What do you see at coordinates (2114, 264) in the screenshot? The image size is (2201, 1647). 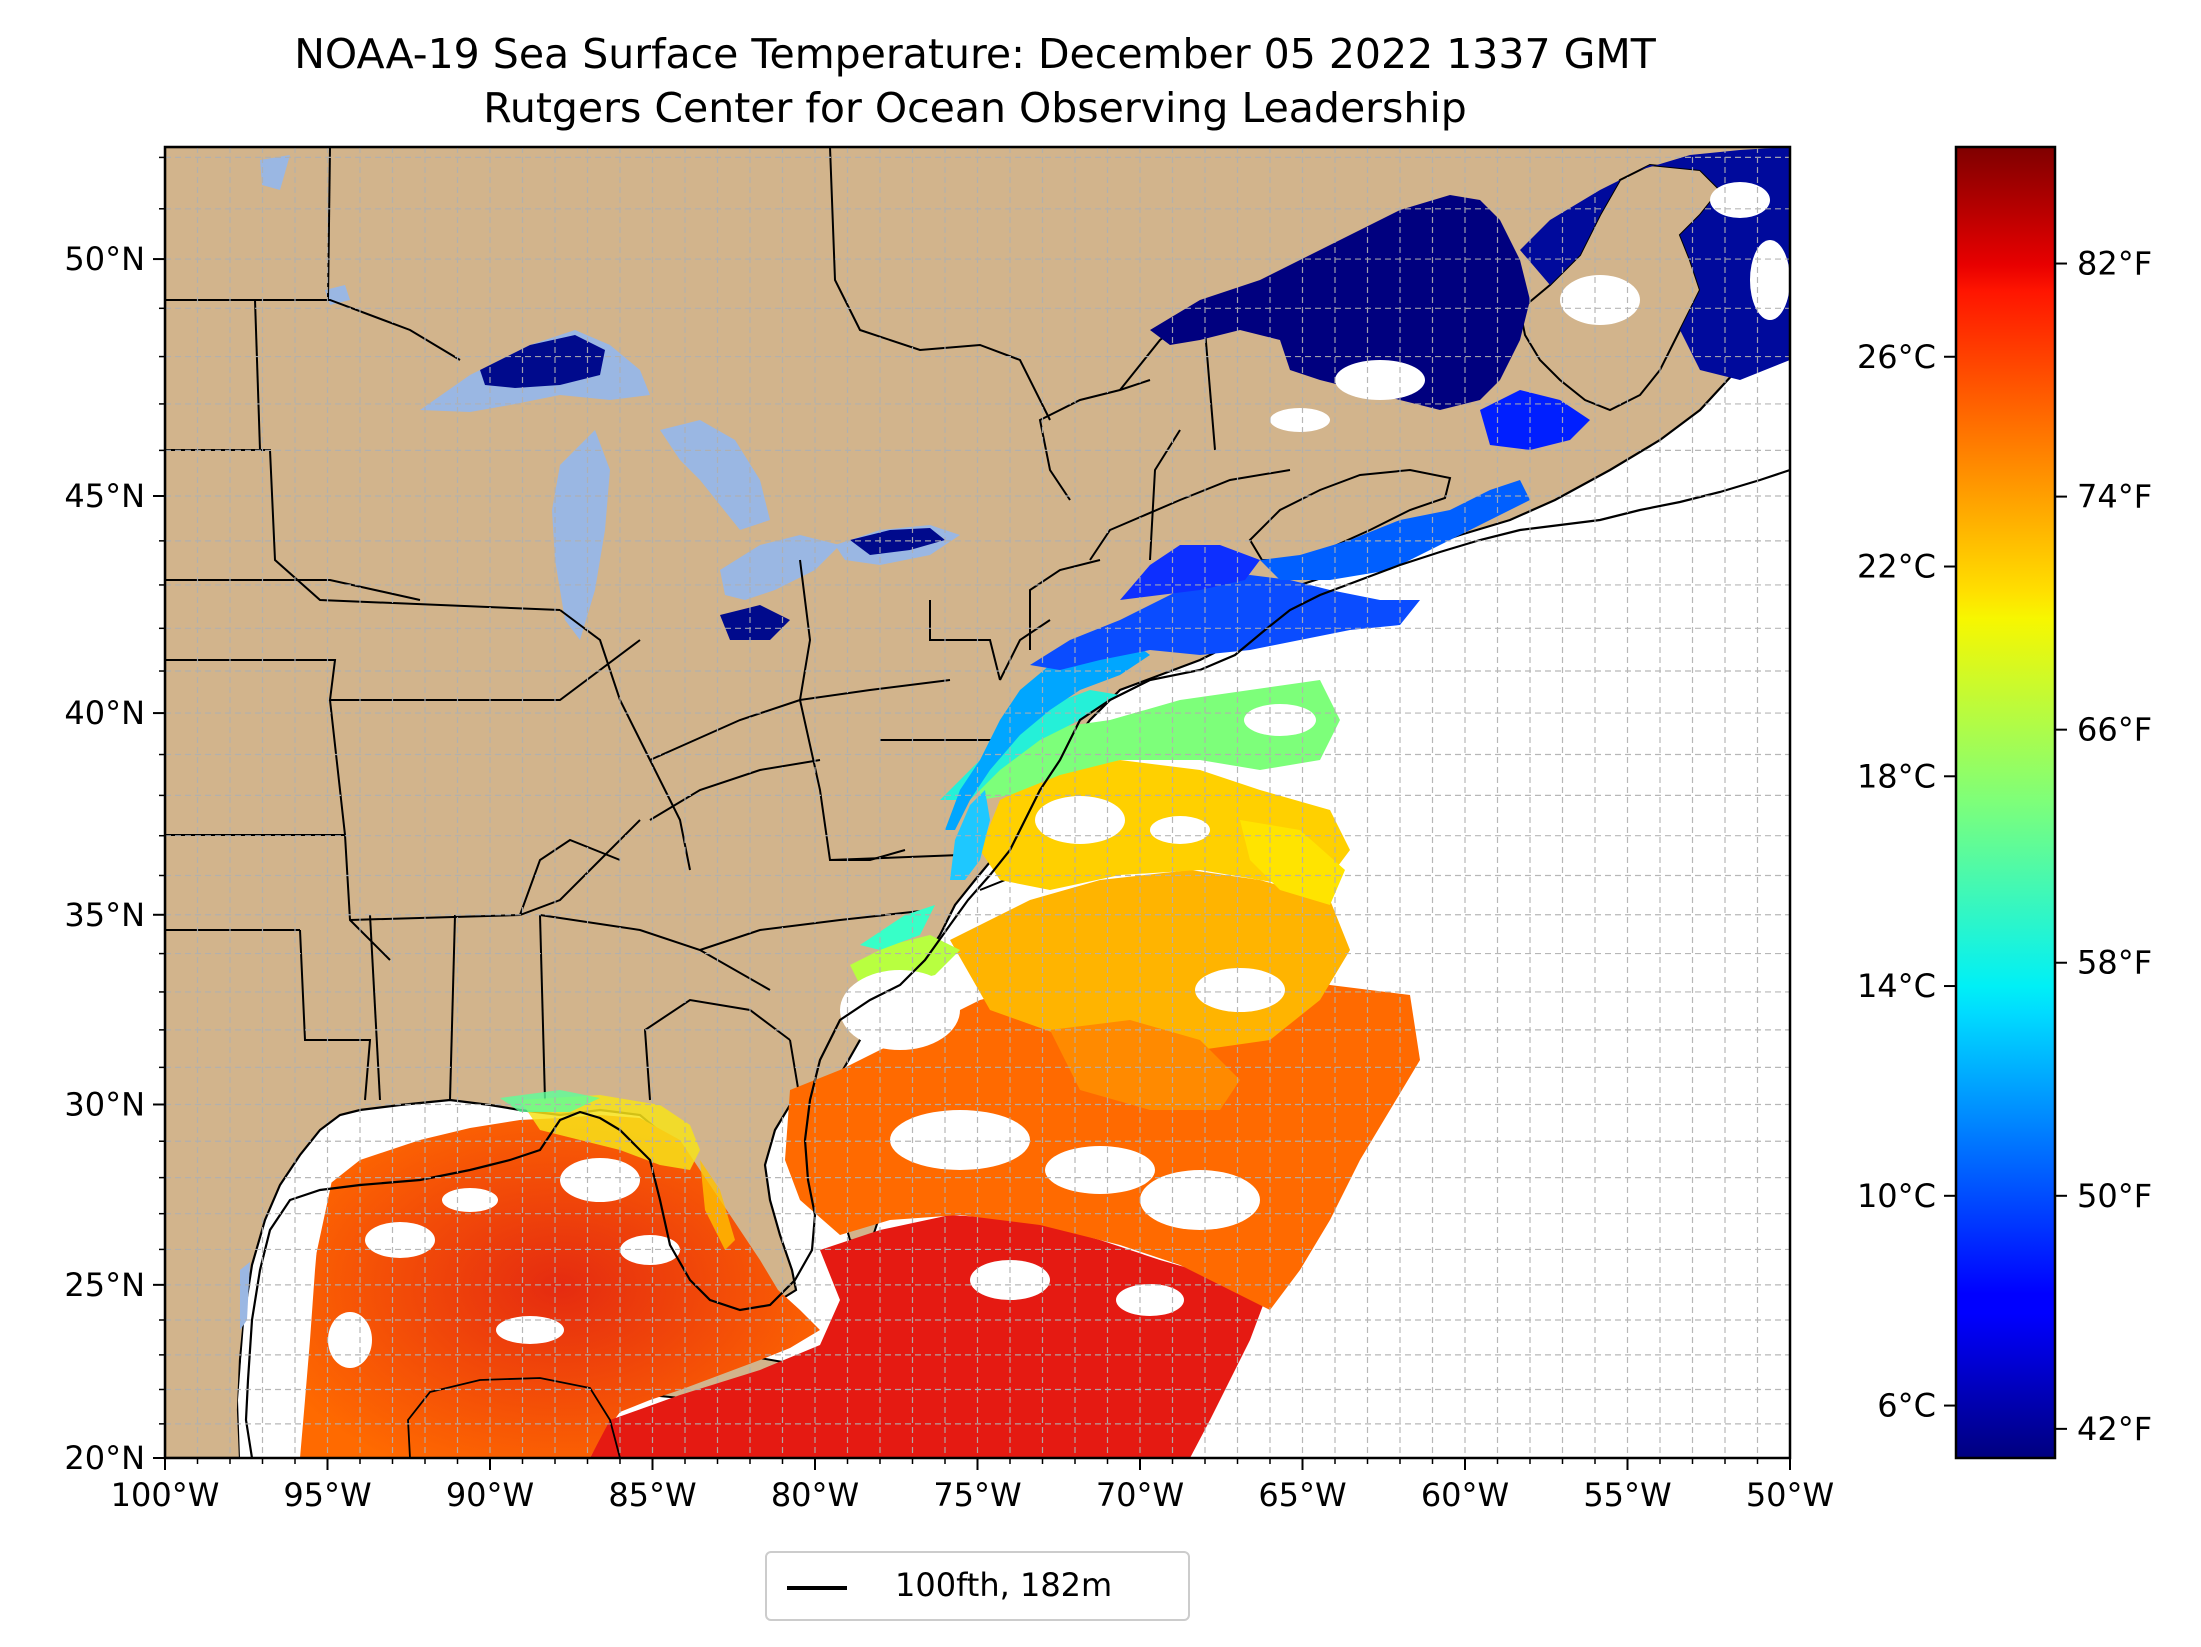 I see `fahrenheit-tick-label: 82°F` at bounding box center [2114, 264].